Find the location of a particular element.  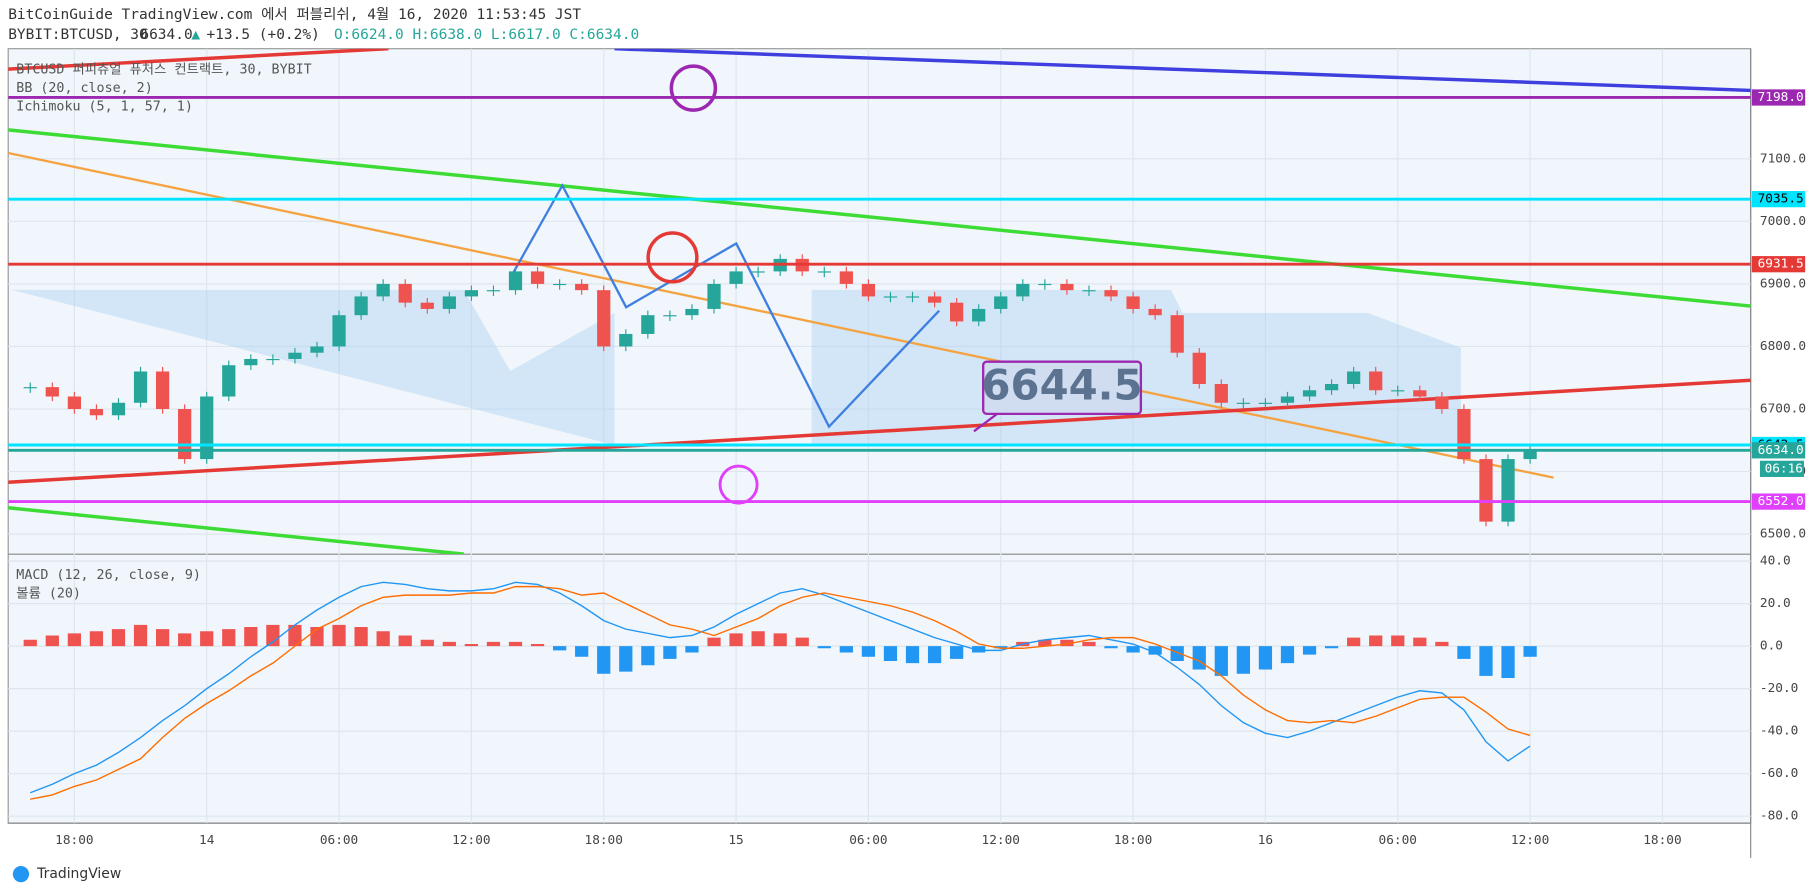

y-tick-label: 0.0 is located at coordinates (1771, 646).